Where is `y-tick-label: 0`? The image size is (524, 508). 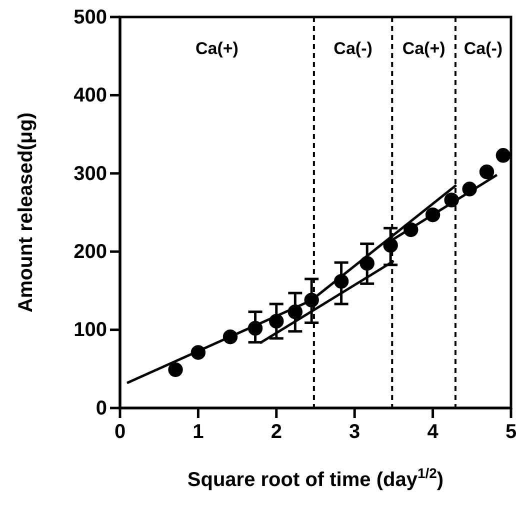 y-tick-label: 0 is located at coordinates (101, 408).